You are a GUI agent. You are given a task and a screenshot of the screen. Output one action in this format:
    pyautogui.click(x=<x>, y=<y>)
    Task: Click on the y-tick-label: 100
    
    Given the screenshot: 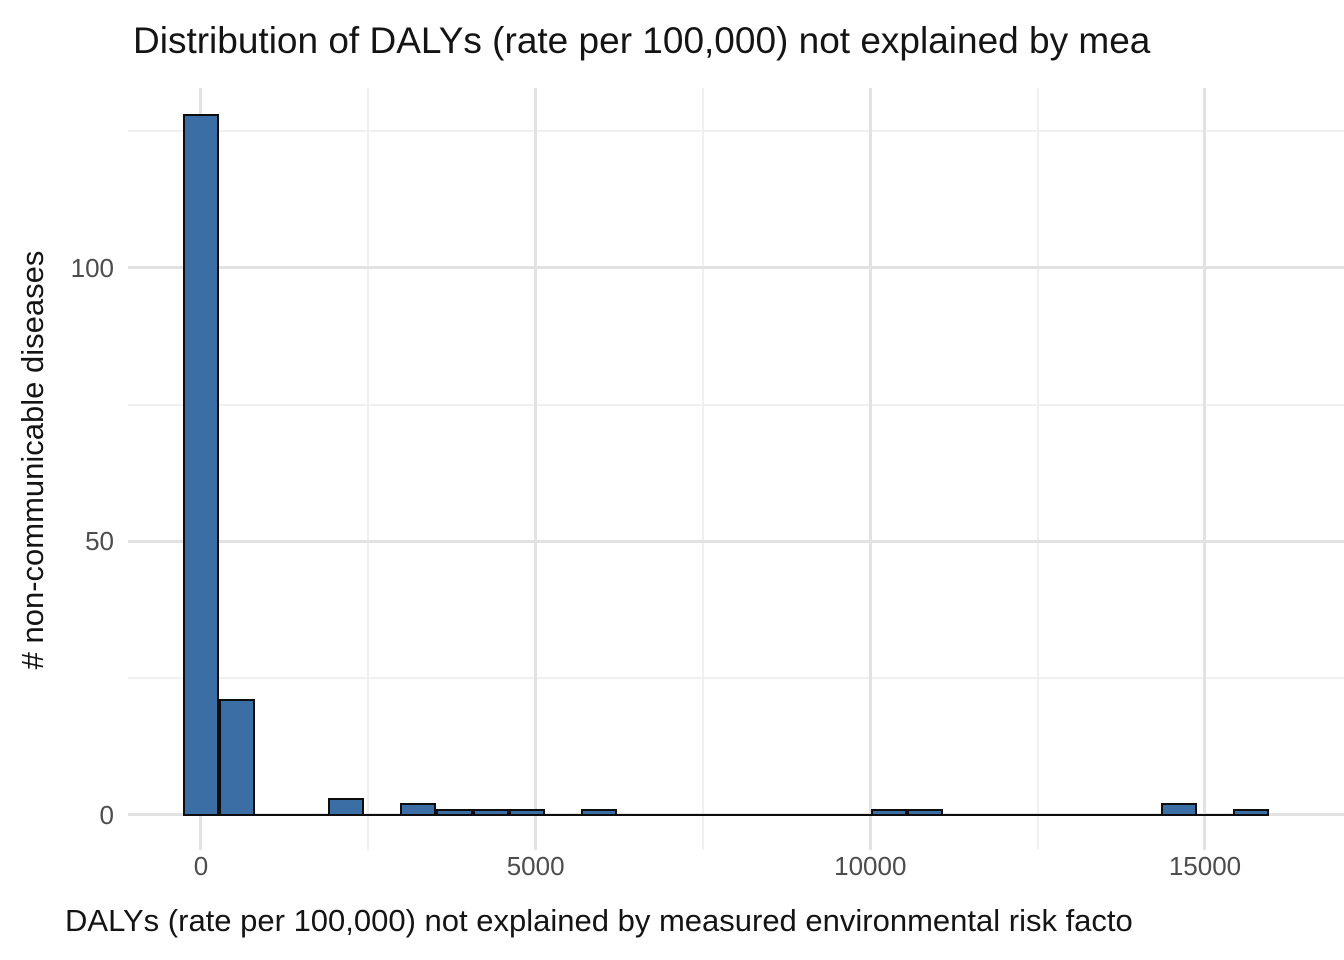 What is the action you would take?
    pyautogui.click(x=92, y=267)
    